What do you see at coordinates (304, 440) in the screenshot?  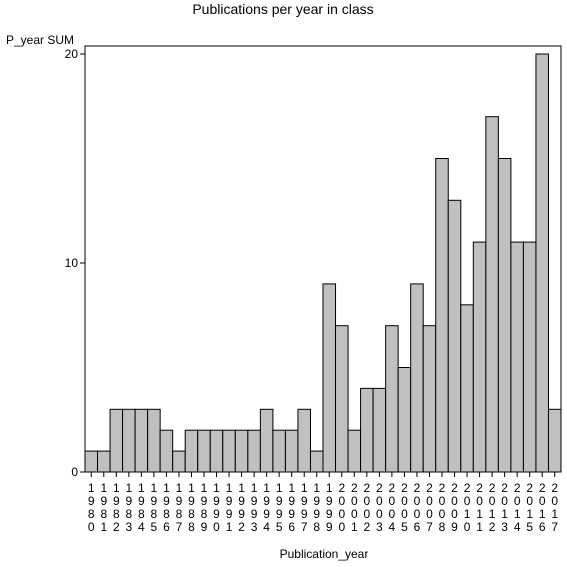 I see `bar-1997` at bounding box center [304, 440].